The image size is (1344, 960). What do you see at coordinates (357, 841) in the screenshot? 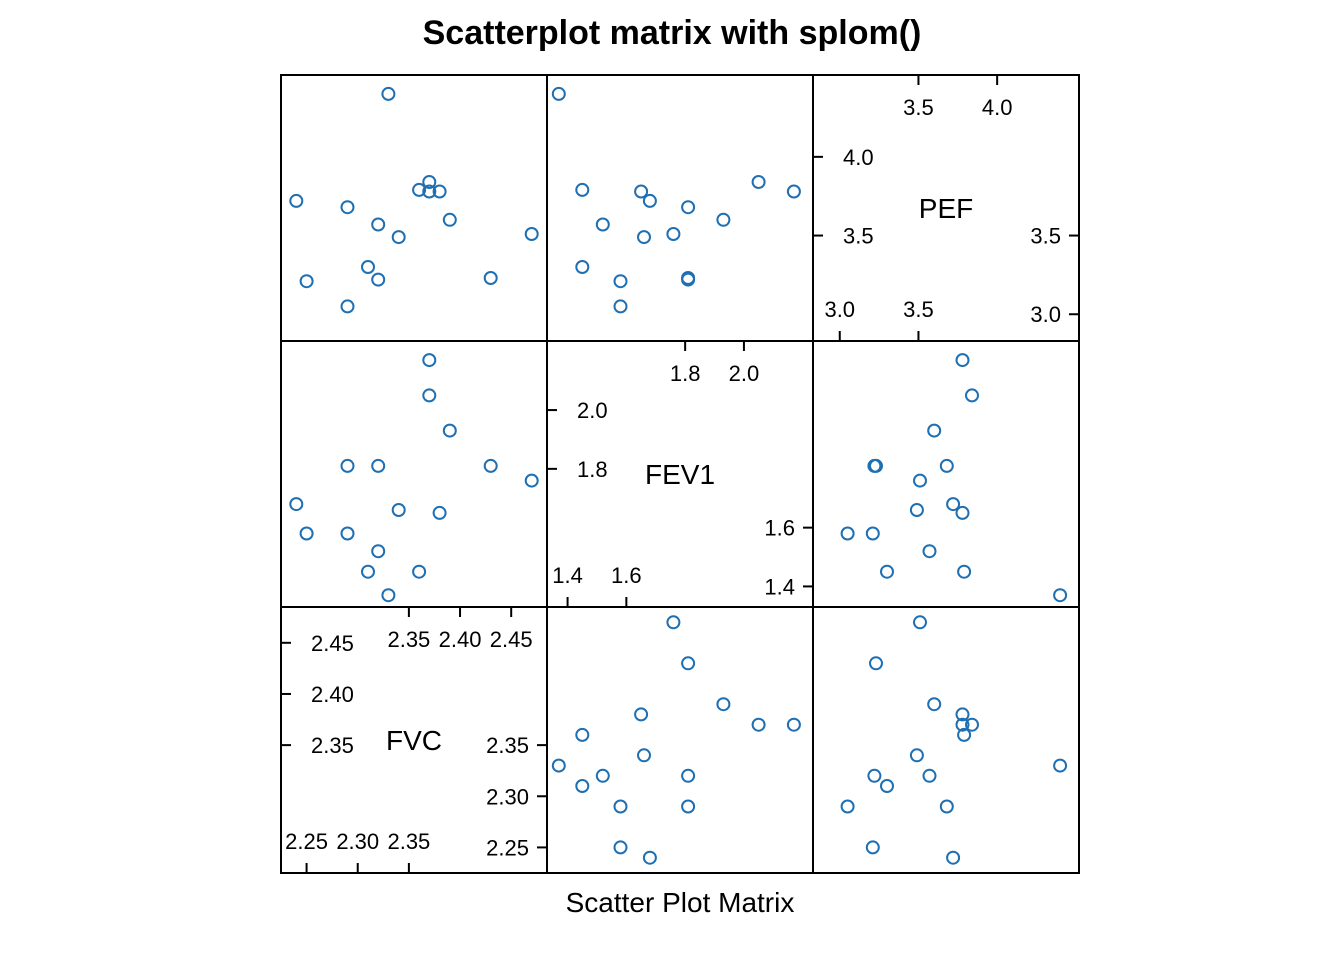
I see `tick-label-fvc-bottom-1: 2.30` at bounding box center [357, 841].